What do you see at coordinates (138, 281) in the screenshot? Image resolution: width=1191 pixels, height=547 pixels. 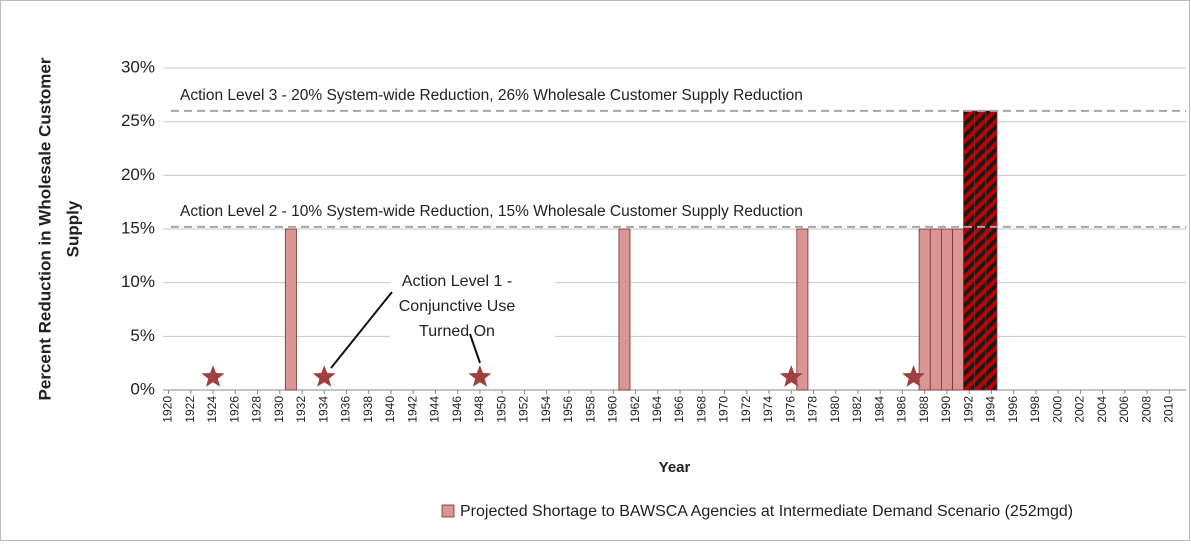 I see `y-tick-label: 10%` at bounding box center [138, 281].